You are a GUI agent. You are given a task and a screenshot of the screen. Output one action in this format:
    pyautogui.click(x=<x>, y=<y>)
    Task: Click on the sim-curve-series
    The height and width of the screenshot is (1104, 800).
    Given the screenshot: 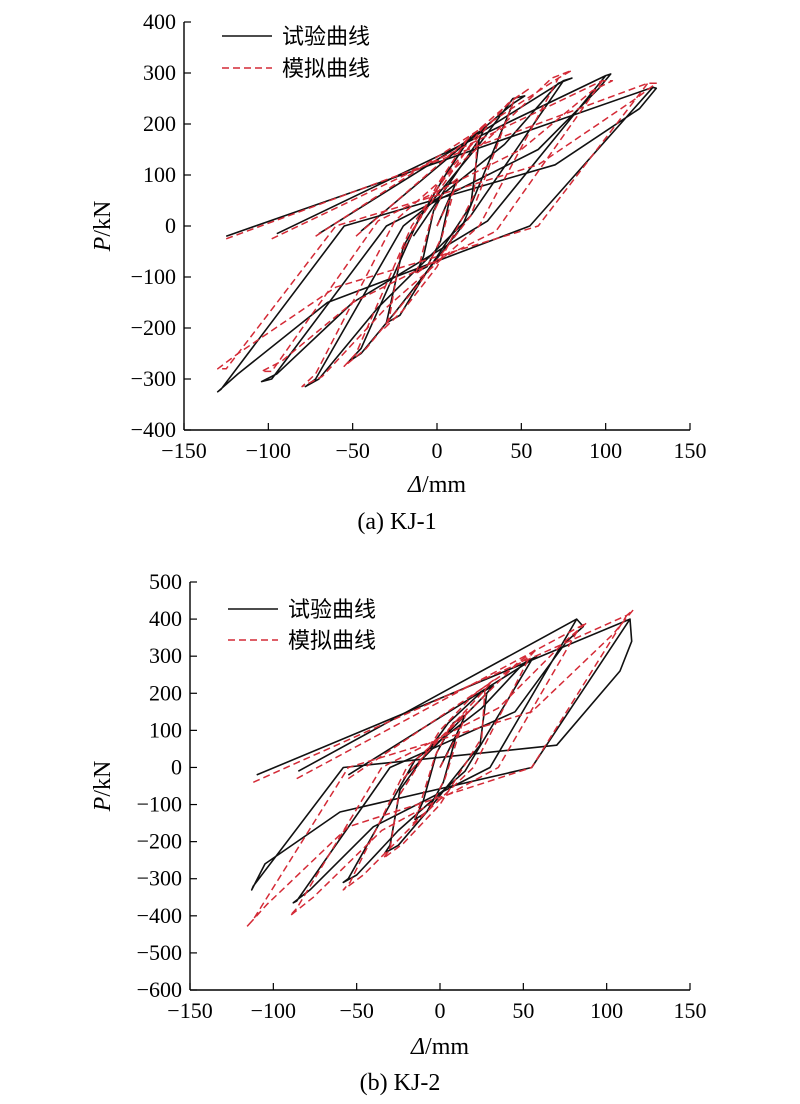 What is the action you would take?
    pyautogui.click(x=440, y=768)
    